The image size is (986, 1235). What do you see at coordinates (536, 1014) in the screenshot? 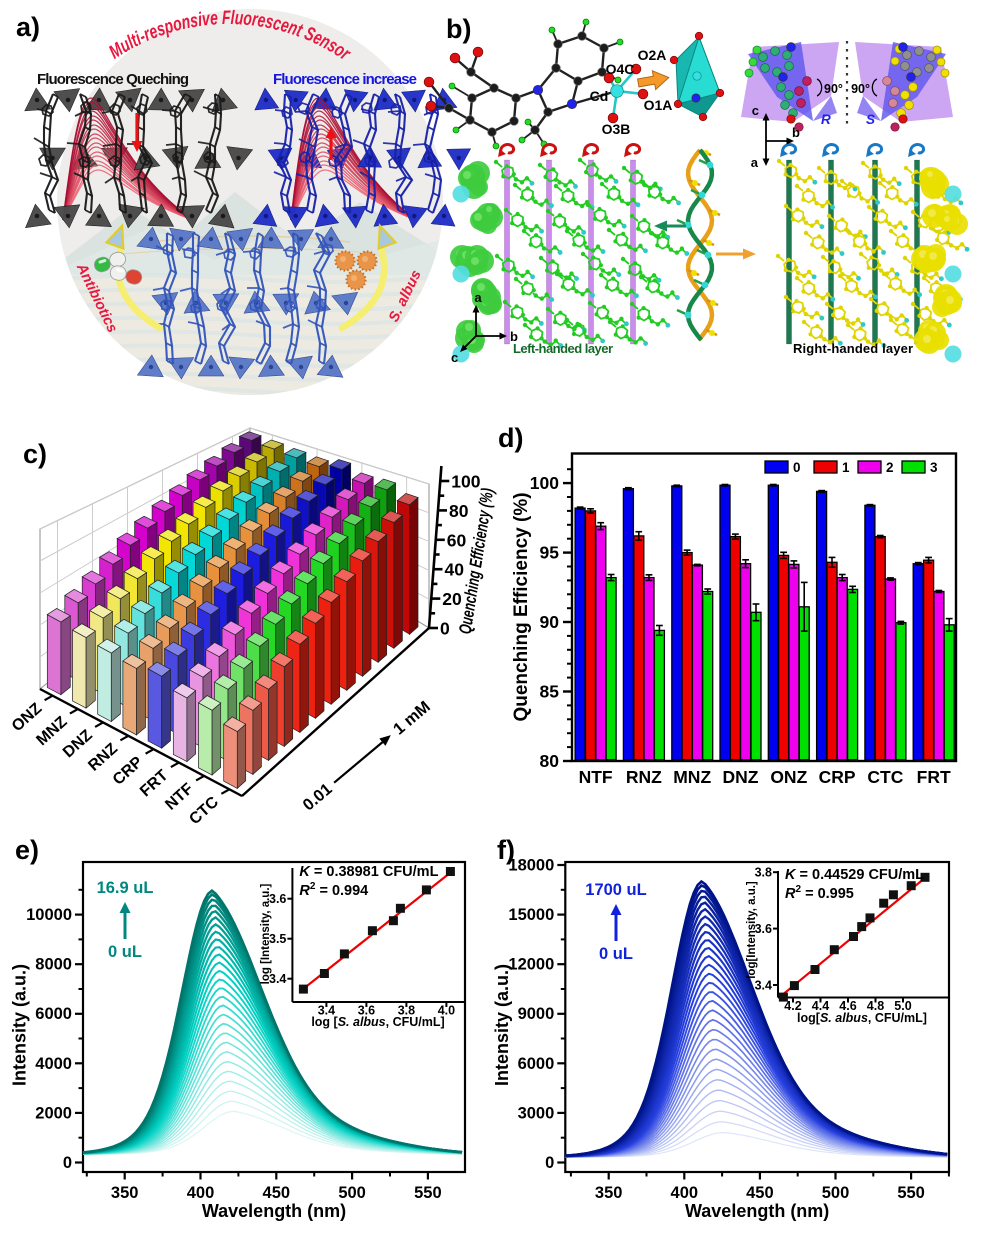
I see `svg-text: 9000` at bounding box center [536, 1014].